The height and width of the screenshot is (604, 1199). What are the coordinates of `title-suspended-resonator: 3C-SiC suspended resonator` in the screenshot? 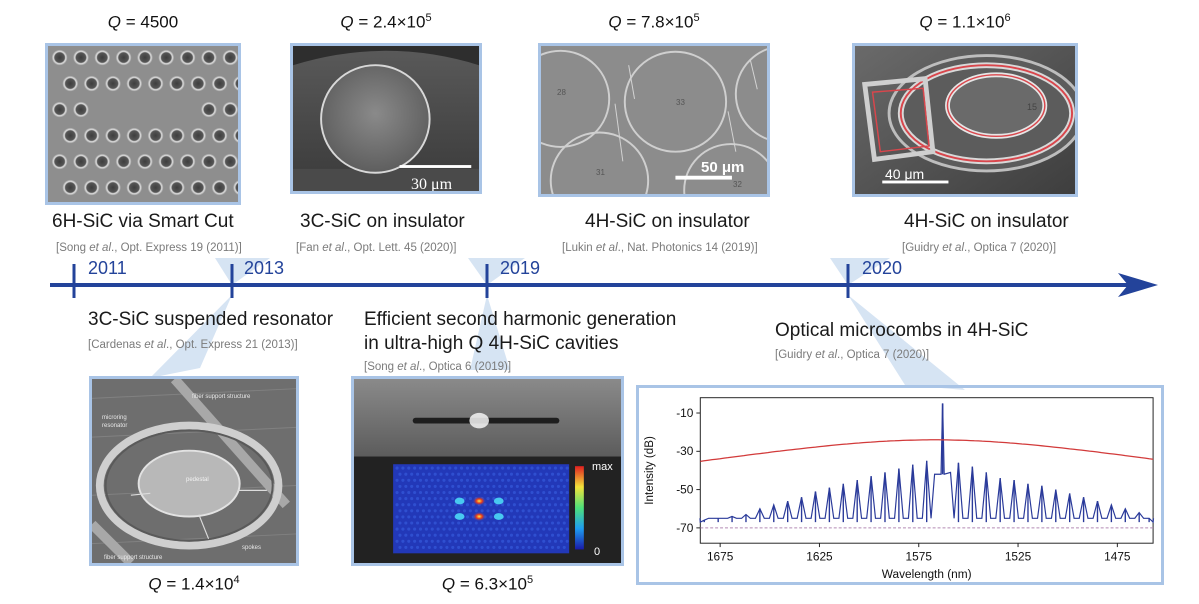 It's located at (211, 319).